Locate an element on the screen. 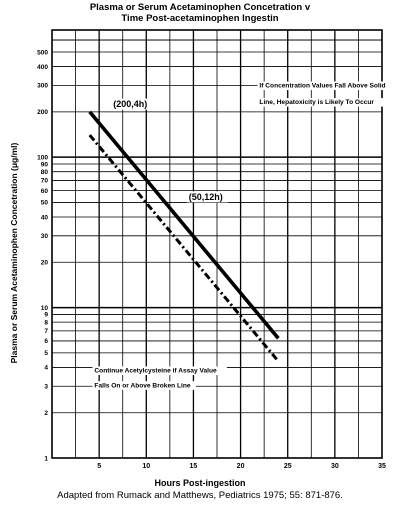 This screenshot has height=505, width=400. annotation-label: If Concentration Values Fall Above Solid is located at coordinates (322, 86).